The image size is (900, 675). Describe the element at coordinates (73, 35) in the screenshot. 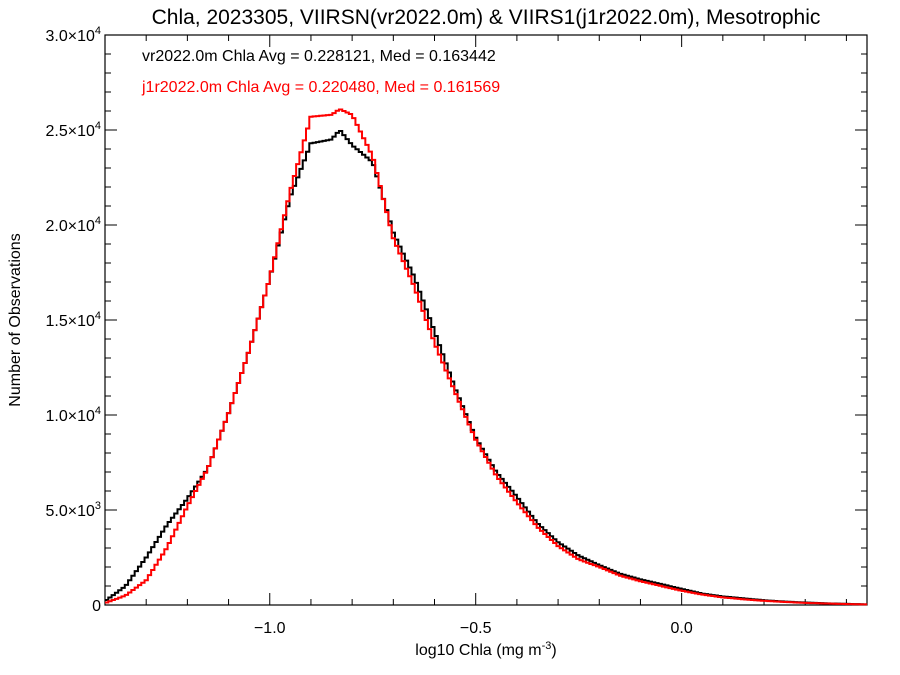

I see `y-tick-label: 3.0×10⁴` at that location.